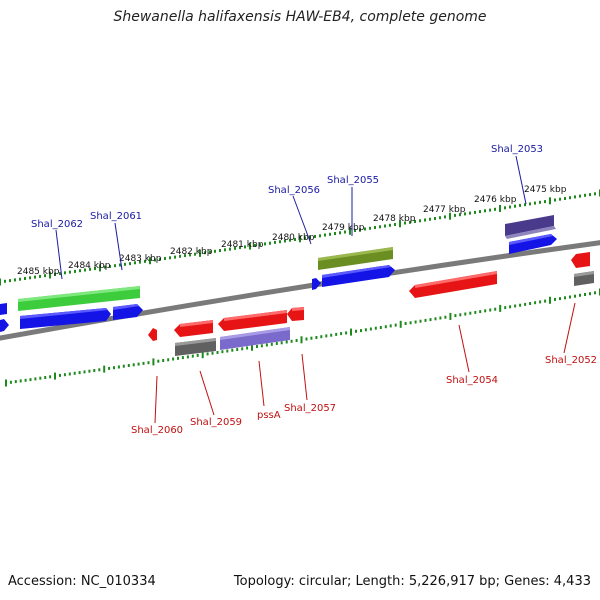 The width and height of the screenshot is (600, 600). I want to click on cds-reverse-shal-2059, so click(193, 328).